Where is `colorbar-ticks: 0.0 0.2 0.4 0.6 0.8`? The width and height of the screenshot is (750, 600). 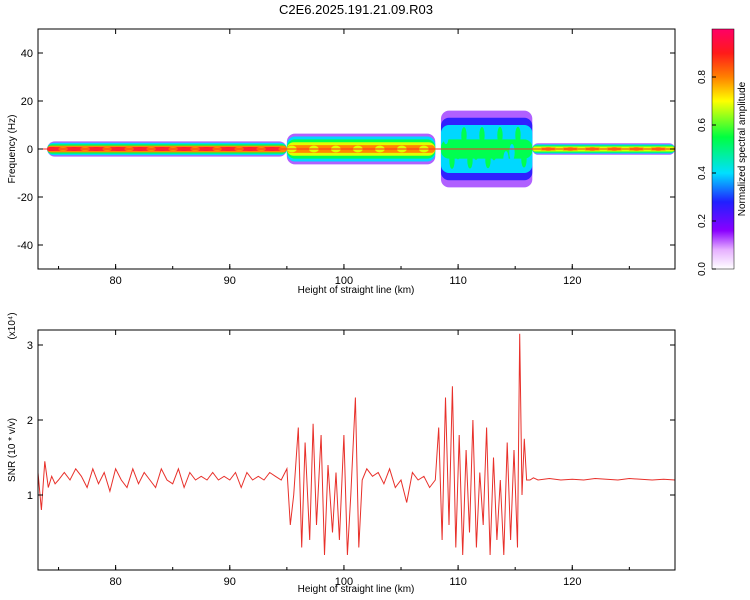 colorbar-ticks: 0.0 0.2 0.4 0.6 0.8 is located at coordinates (706, 173).